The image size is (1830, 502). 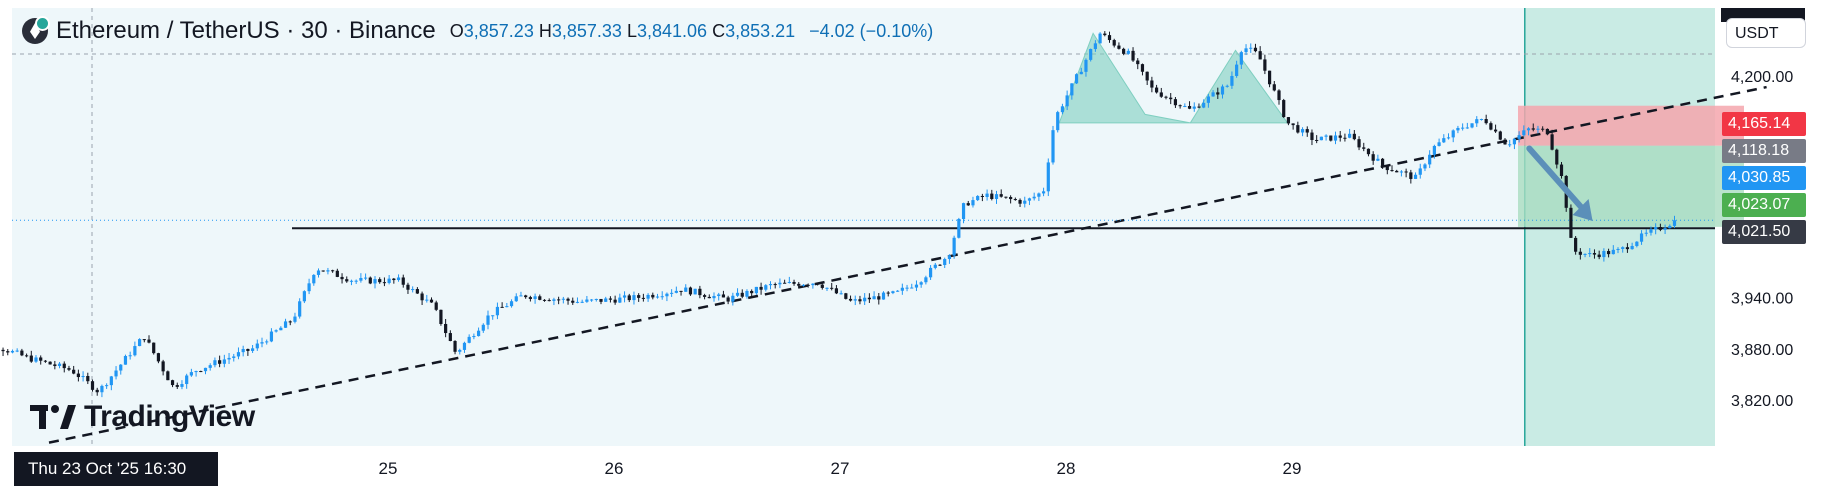 What do you see at coordinates (1631, 125) in the screenshot?
I see `stop-loss-zone` at bounding box center [1631, 125].